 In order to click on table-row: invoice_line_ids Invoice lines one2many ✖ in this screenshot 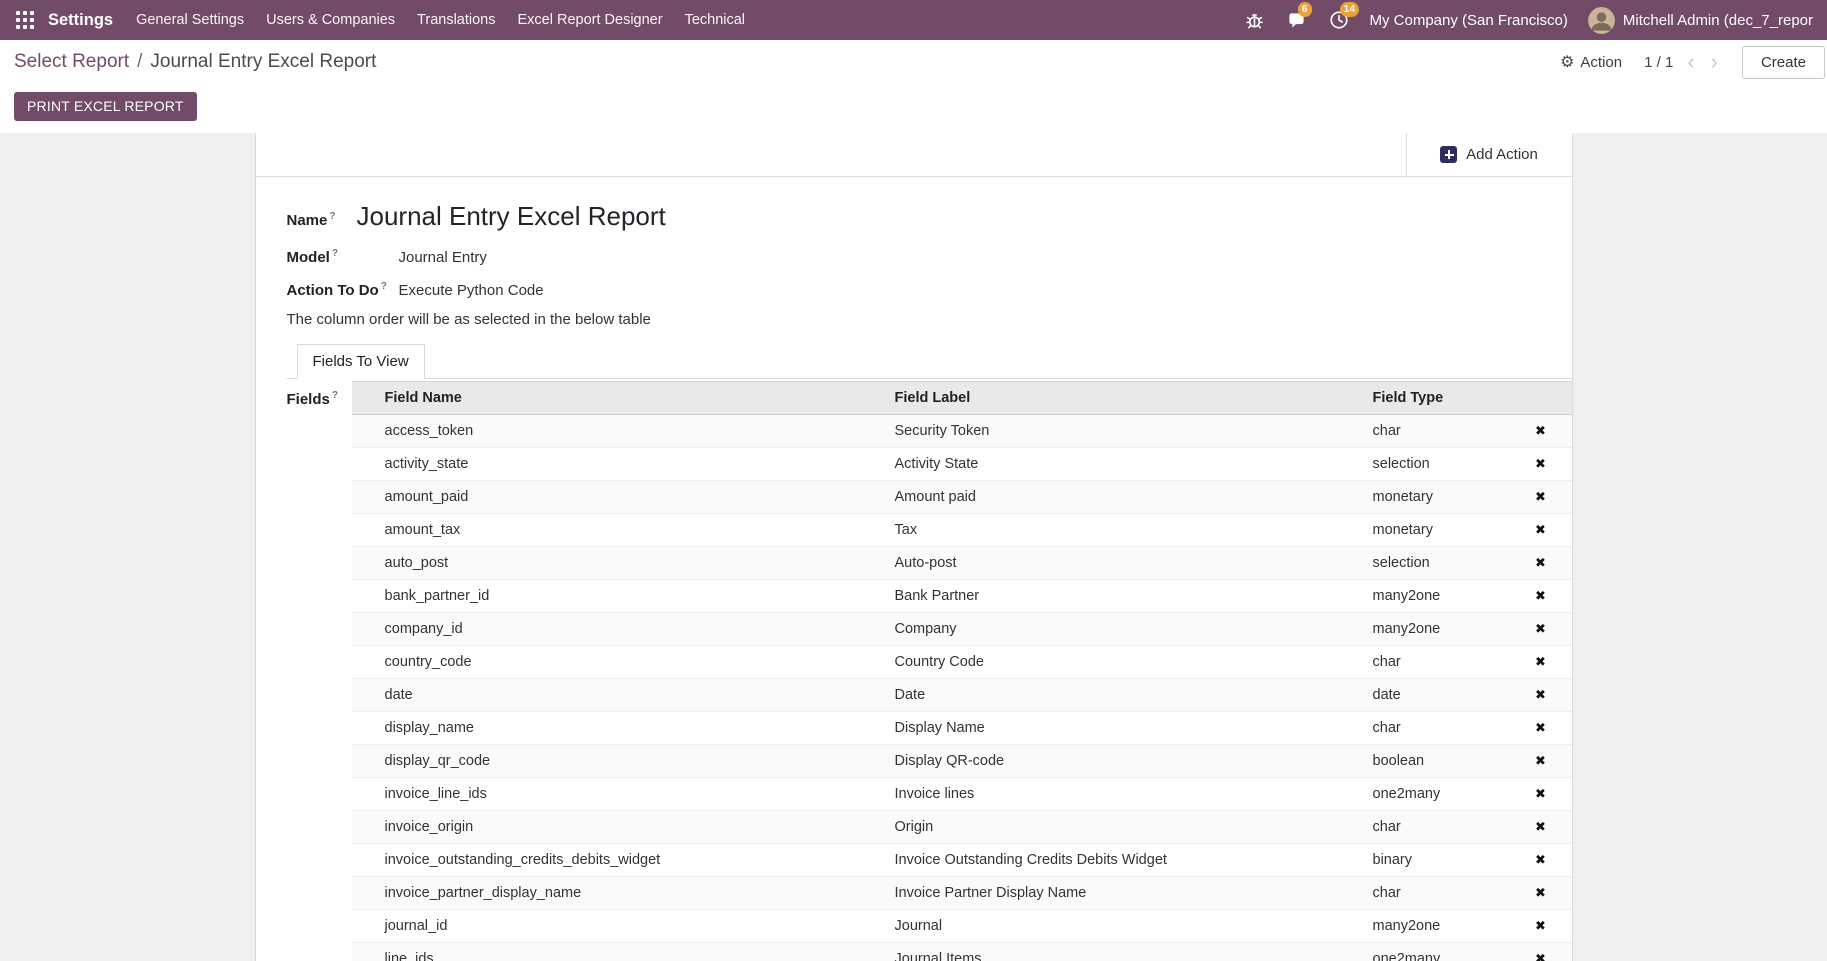, I will do `click(961, 794)`.